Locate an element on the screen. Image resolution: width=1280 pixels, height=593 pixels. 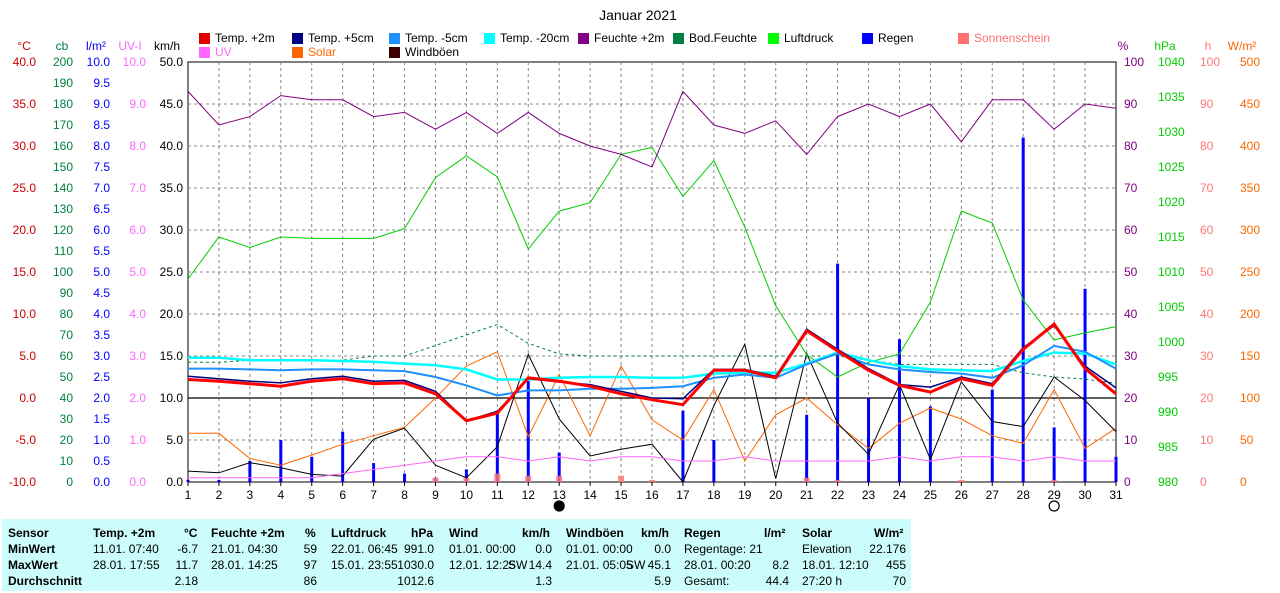
x-tick-label: 12 is located at coordinates (529, 495).